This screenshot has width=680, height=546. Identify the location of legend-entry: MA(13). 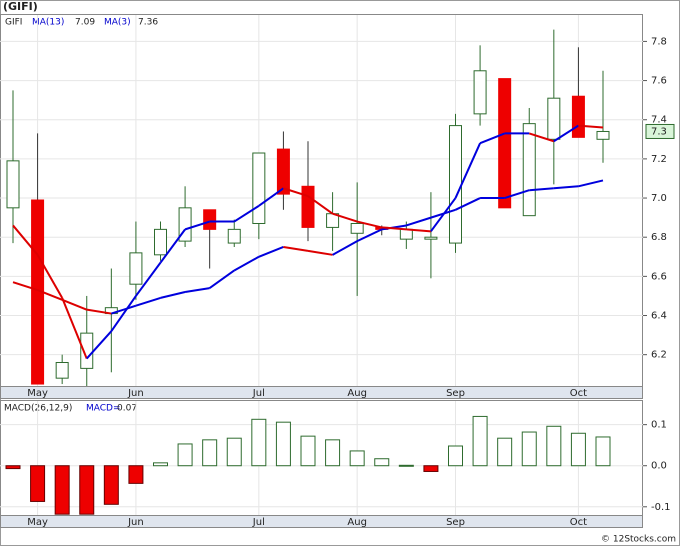
(48, 23).